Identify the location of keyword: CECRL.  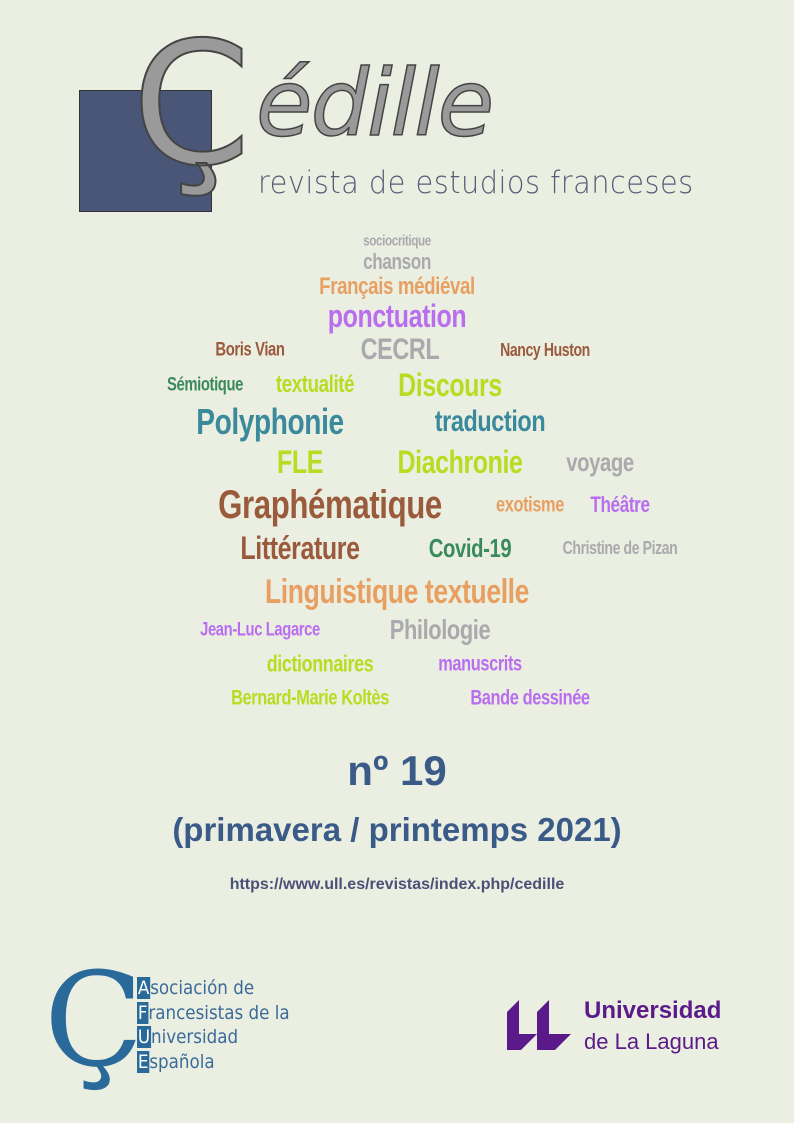
(400, 349).